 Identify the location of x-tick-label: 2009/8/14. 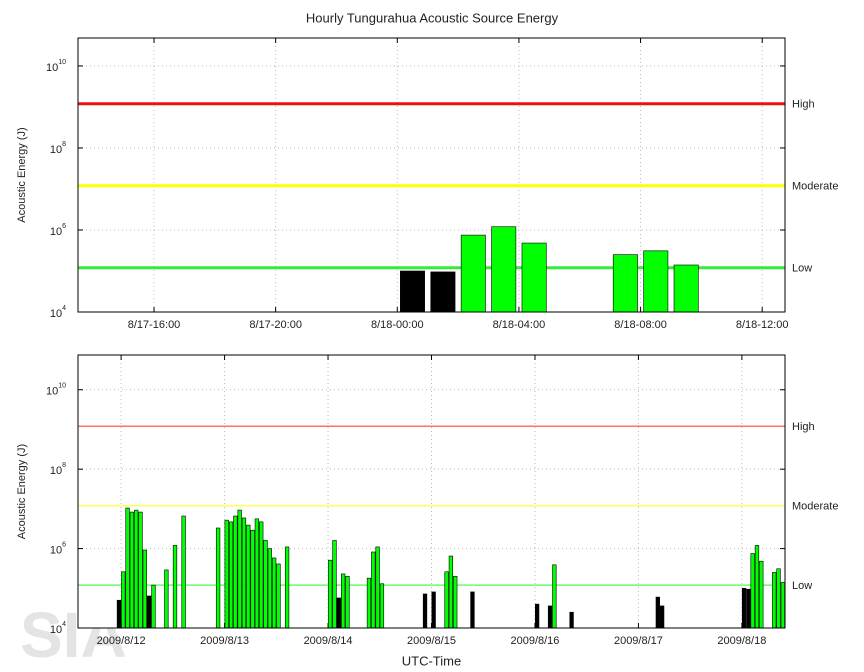
(328, 641).